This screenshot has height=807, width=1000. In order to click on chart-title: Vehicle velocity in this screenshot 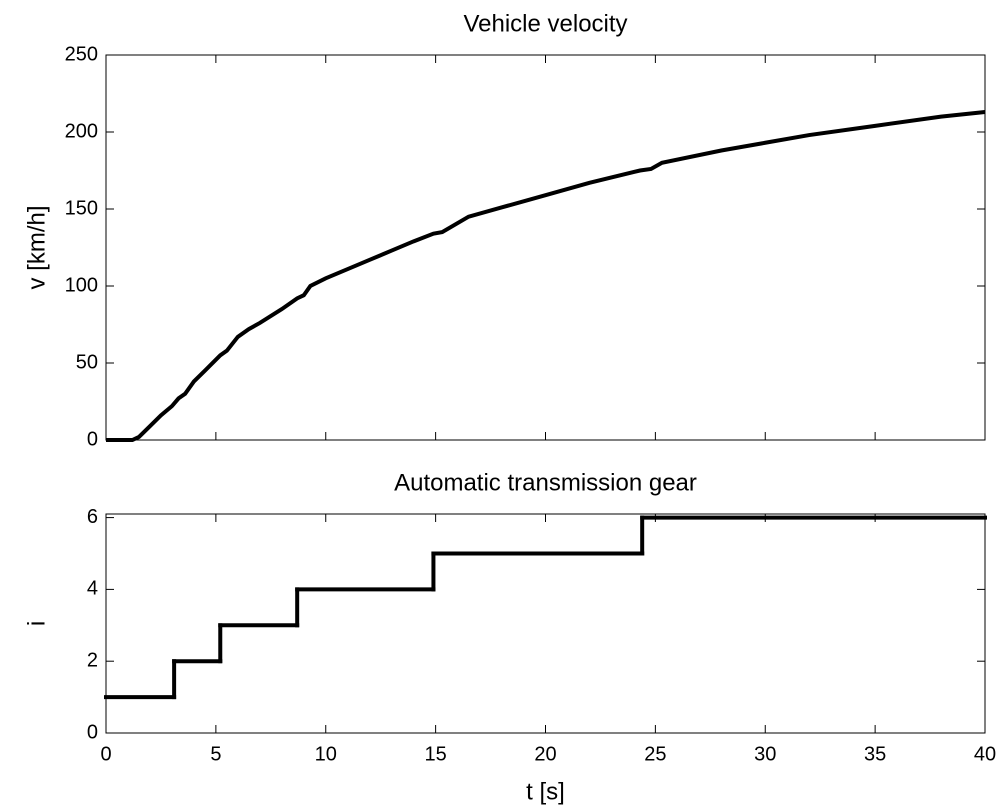, I will do `click(545, 23)`.